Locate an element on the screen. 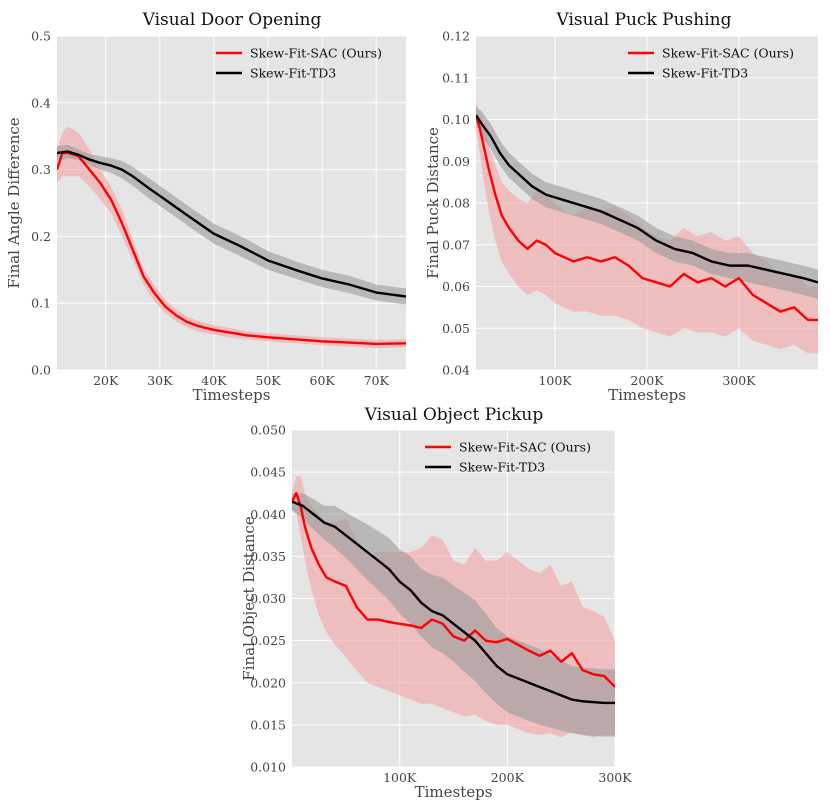  y-tick-label: 0.09 is located at coordinates (456, 161).